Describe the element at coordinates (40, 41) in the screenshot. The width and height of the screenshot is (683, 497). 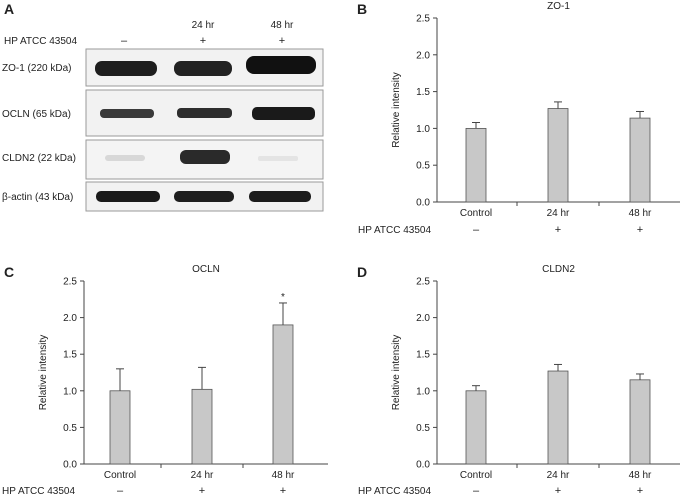
I see `blot-treatment-label: HP ATCC 43504` at that location.